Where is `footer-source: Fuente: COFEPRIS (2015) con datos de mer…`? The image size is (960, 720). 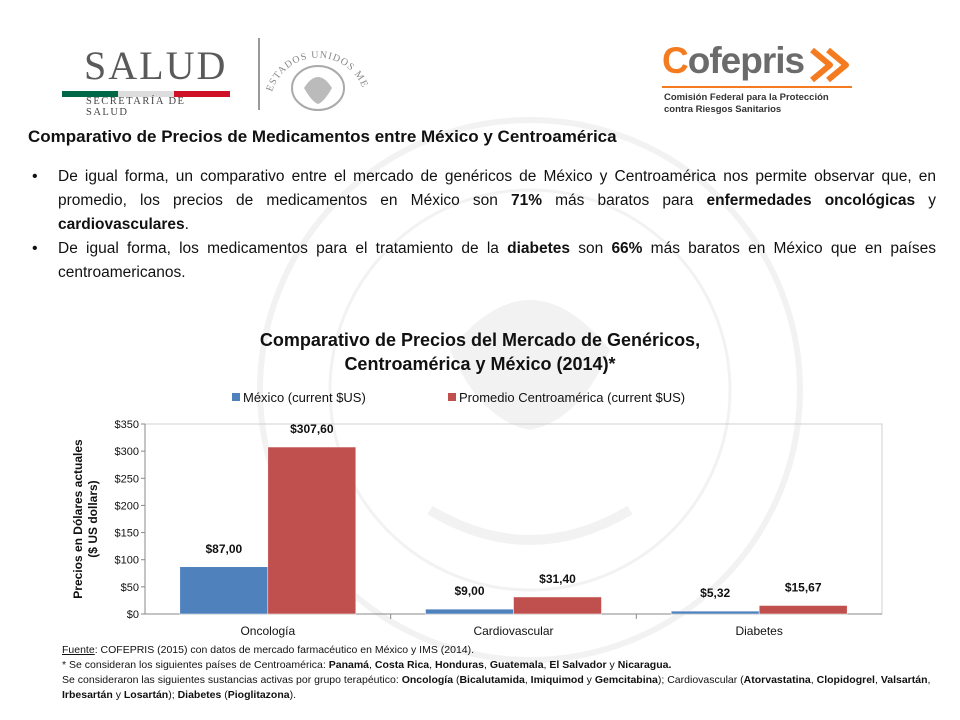
footer-source: Fuente: COFEPRIS (2015) con datos de mer… is located at coordinates (497, 650).